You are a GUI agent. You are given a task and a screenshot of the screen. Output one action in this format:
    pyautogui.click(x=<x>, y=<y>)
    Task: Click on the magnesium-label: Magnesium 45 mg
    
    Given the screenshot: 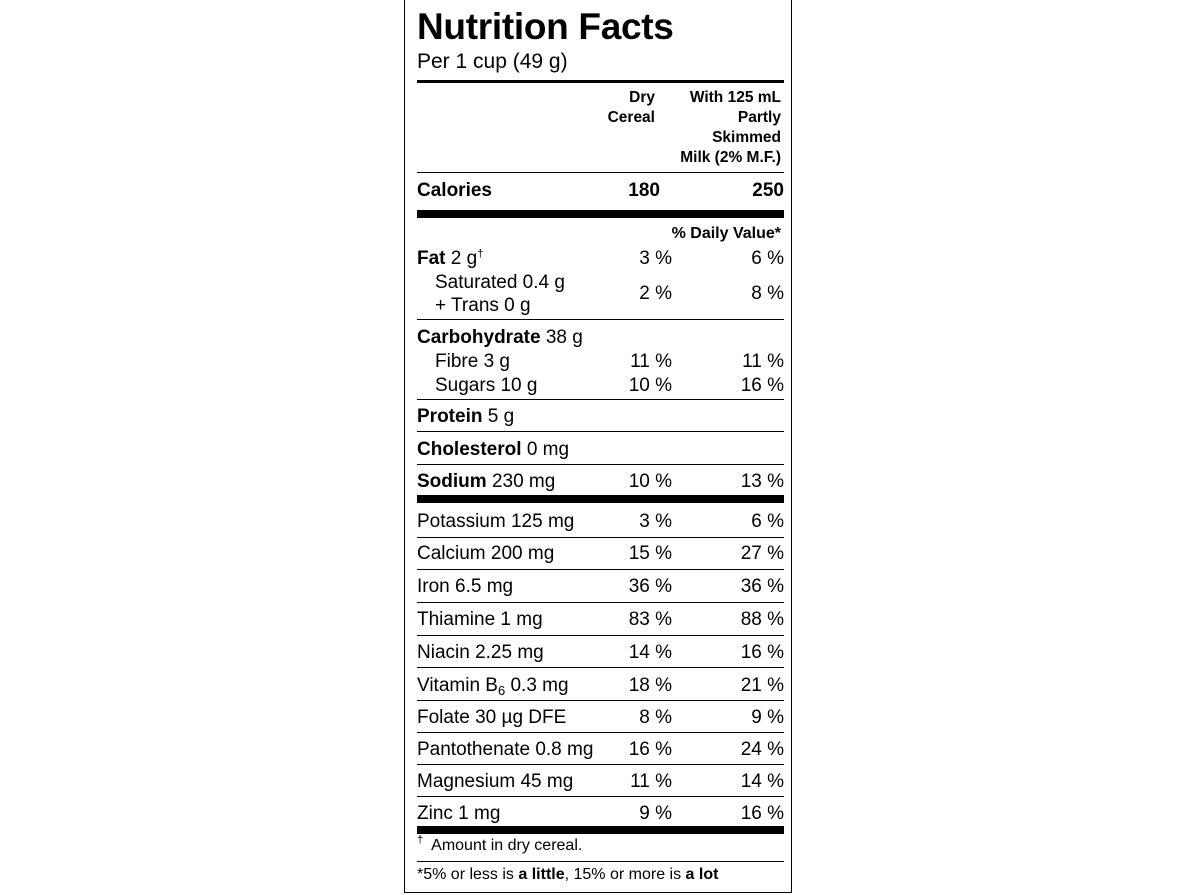 What is the action you would take?
    pyautogui.click(x=495, y=781)
    